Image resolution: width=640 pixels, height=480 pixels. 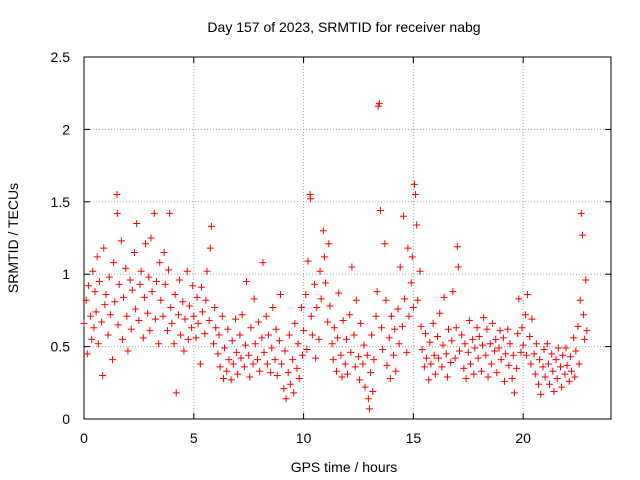 I want to click on y-tick-label: 0, so click(x=66, y=419).